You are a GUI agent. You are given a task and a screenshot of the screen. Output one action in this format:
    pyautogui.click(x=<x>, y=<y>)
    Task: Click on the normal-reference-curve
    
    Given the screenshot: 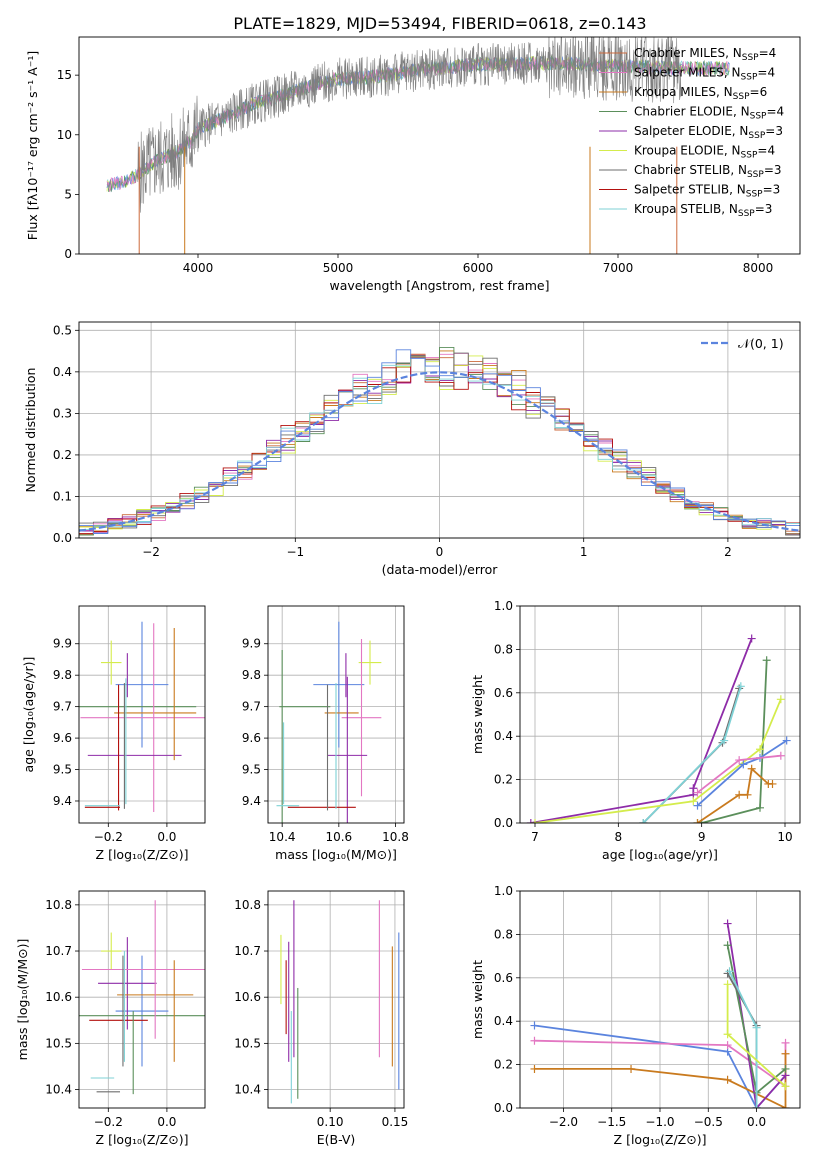 What is the action you would take?
    pyautogui.click(x=439, y=451)
    